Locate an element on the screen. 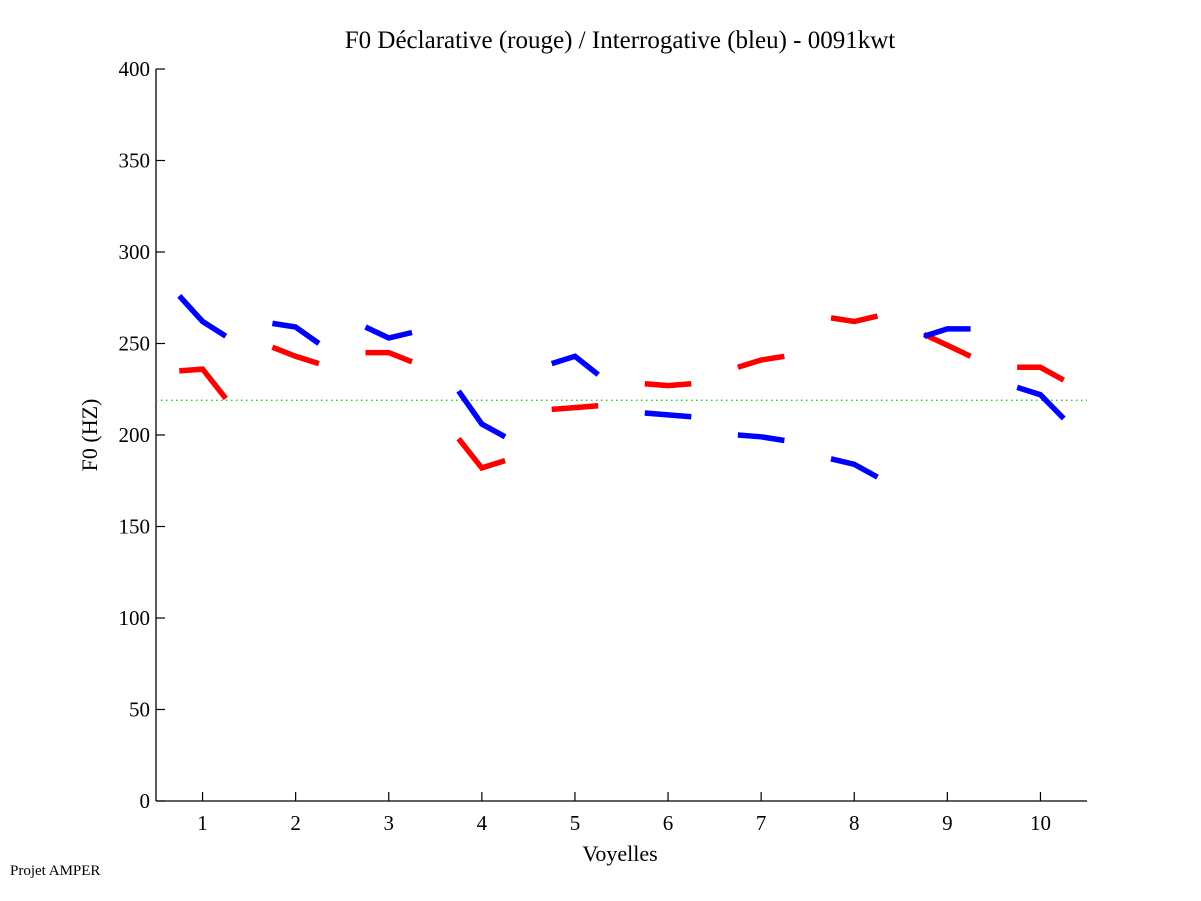 Image resolution: width=1201 pixels, height=901 pixels. y-tick-label: 50 is located at coordinates (139, 710).